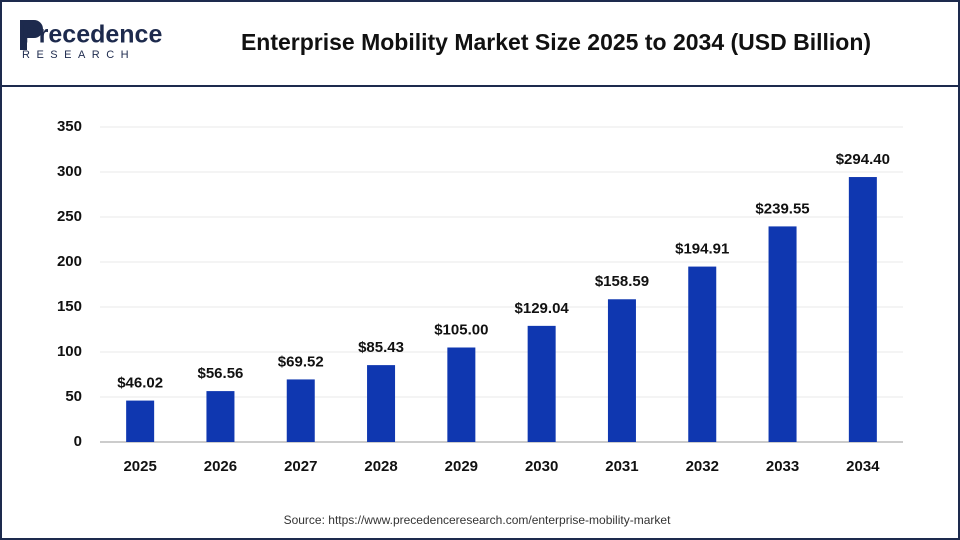 This screenshot has width=960, height=540. What do you see at coordinates (220, 466) in the screenshot?
I see `x-tick-label: 2026` at bounding box center [220, 466].